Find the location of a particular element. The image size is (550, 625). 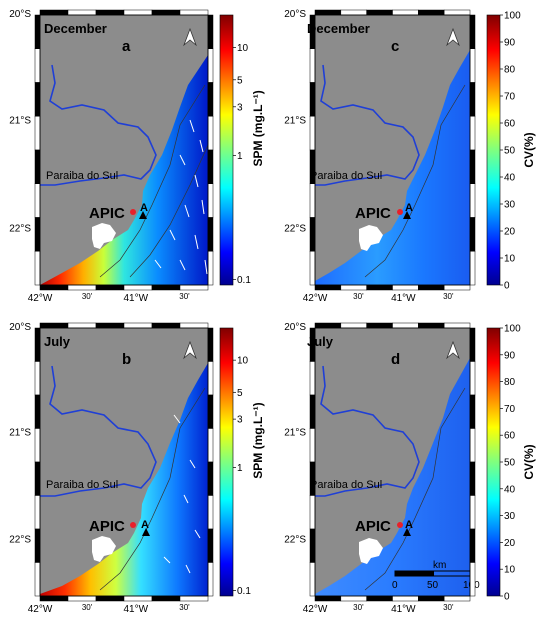

panel-letter: c is located at coordinates (395, 46).